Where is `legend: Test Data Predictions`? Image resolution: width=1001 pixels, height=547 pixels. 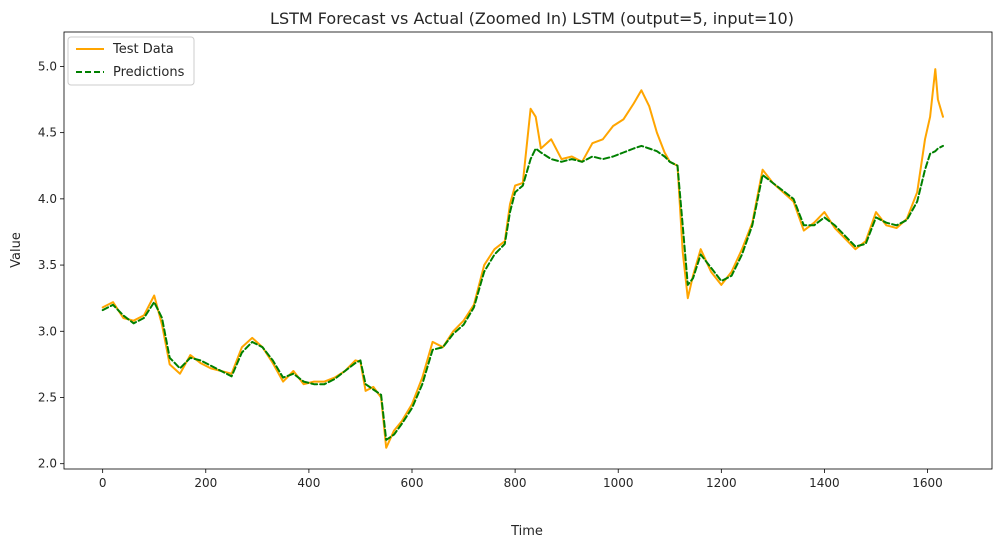
legend: Test Data Predictions is located at coordinates (131, 61).